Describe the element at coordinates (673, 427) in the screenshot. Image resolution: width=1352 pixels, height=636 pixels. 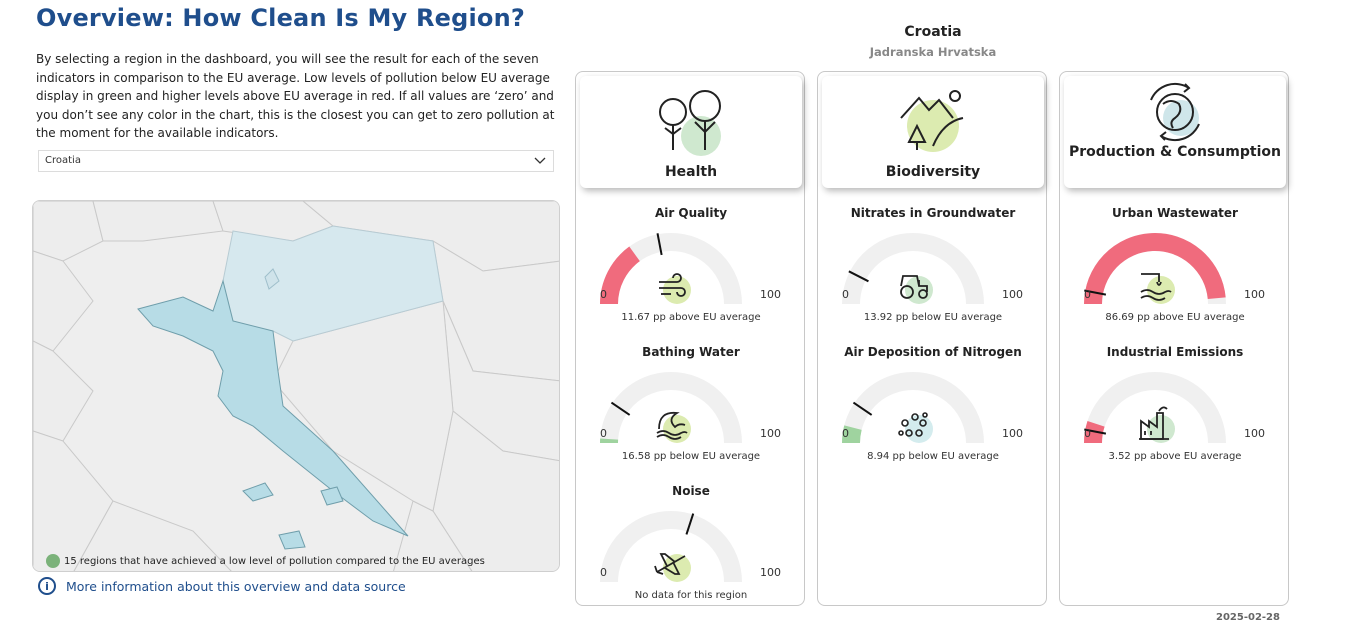
I see `wave-icon` at that location.